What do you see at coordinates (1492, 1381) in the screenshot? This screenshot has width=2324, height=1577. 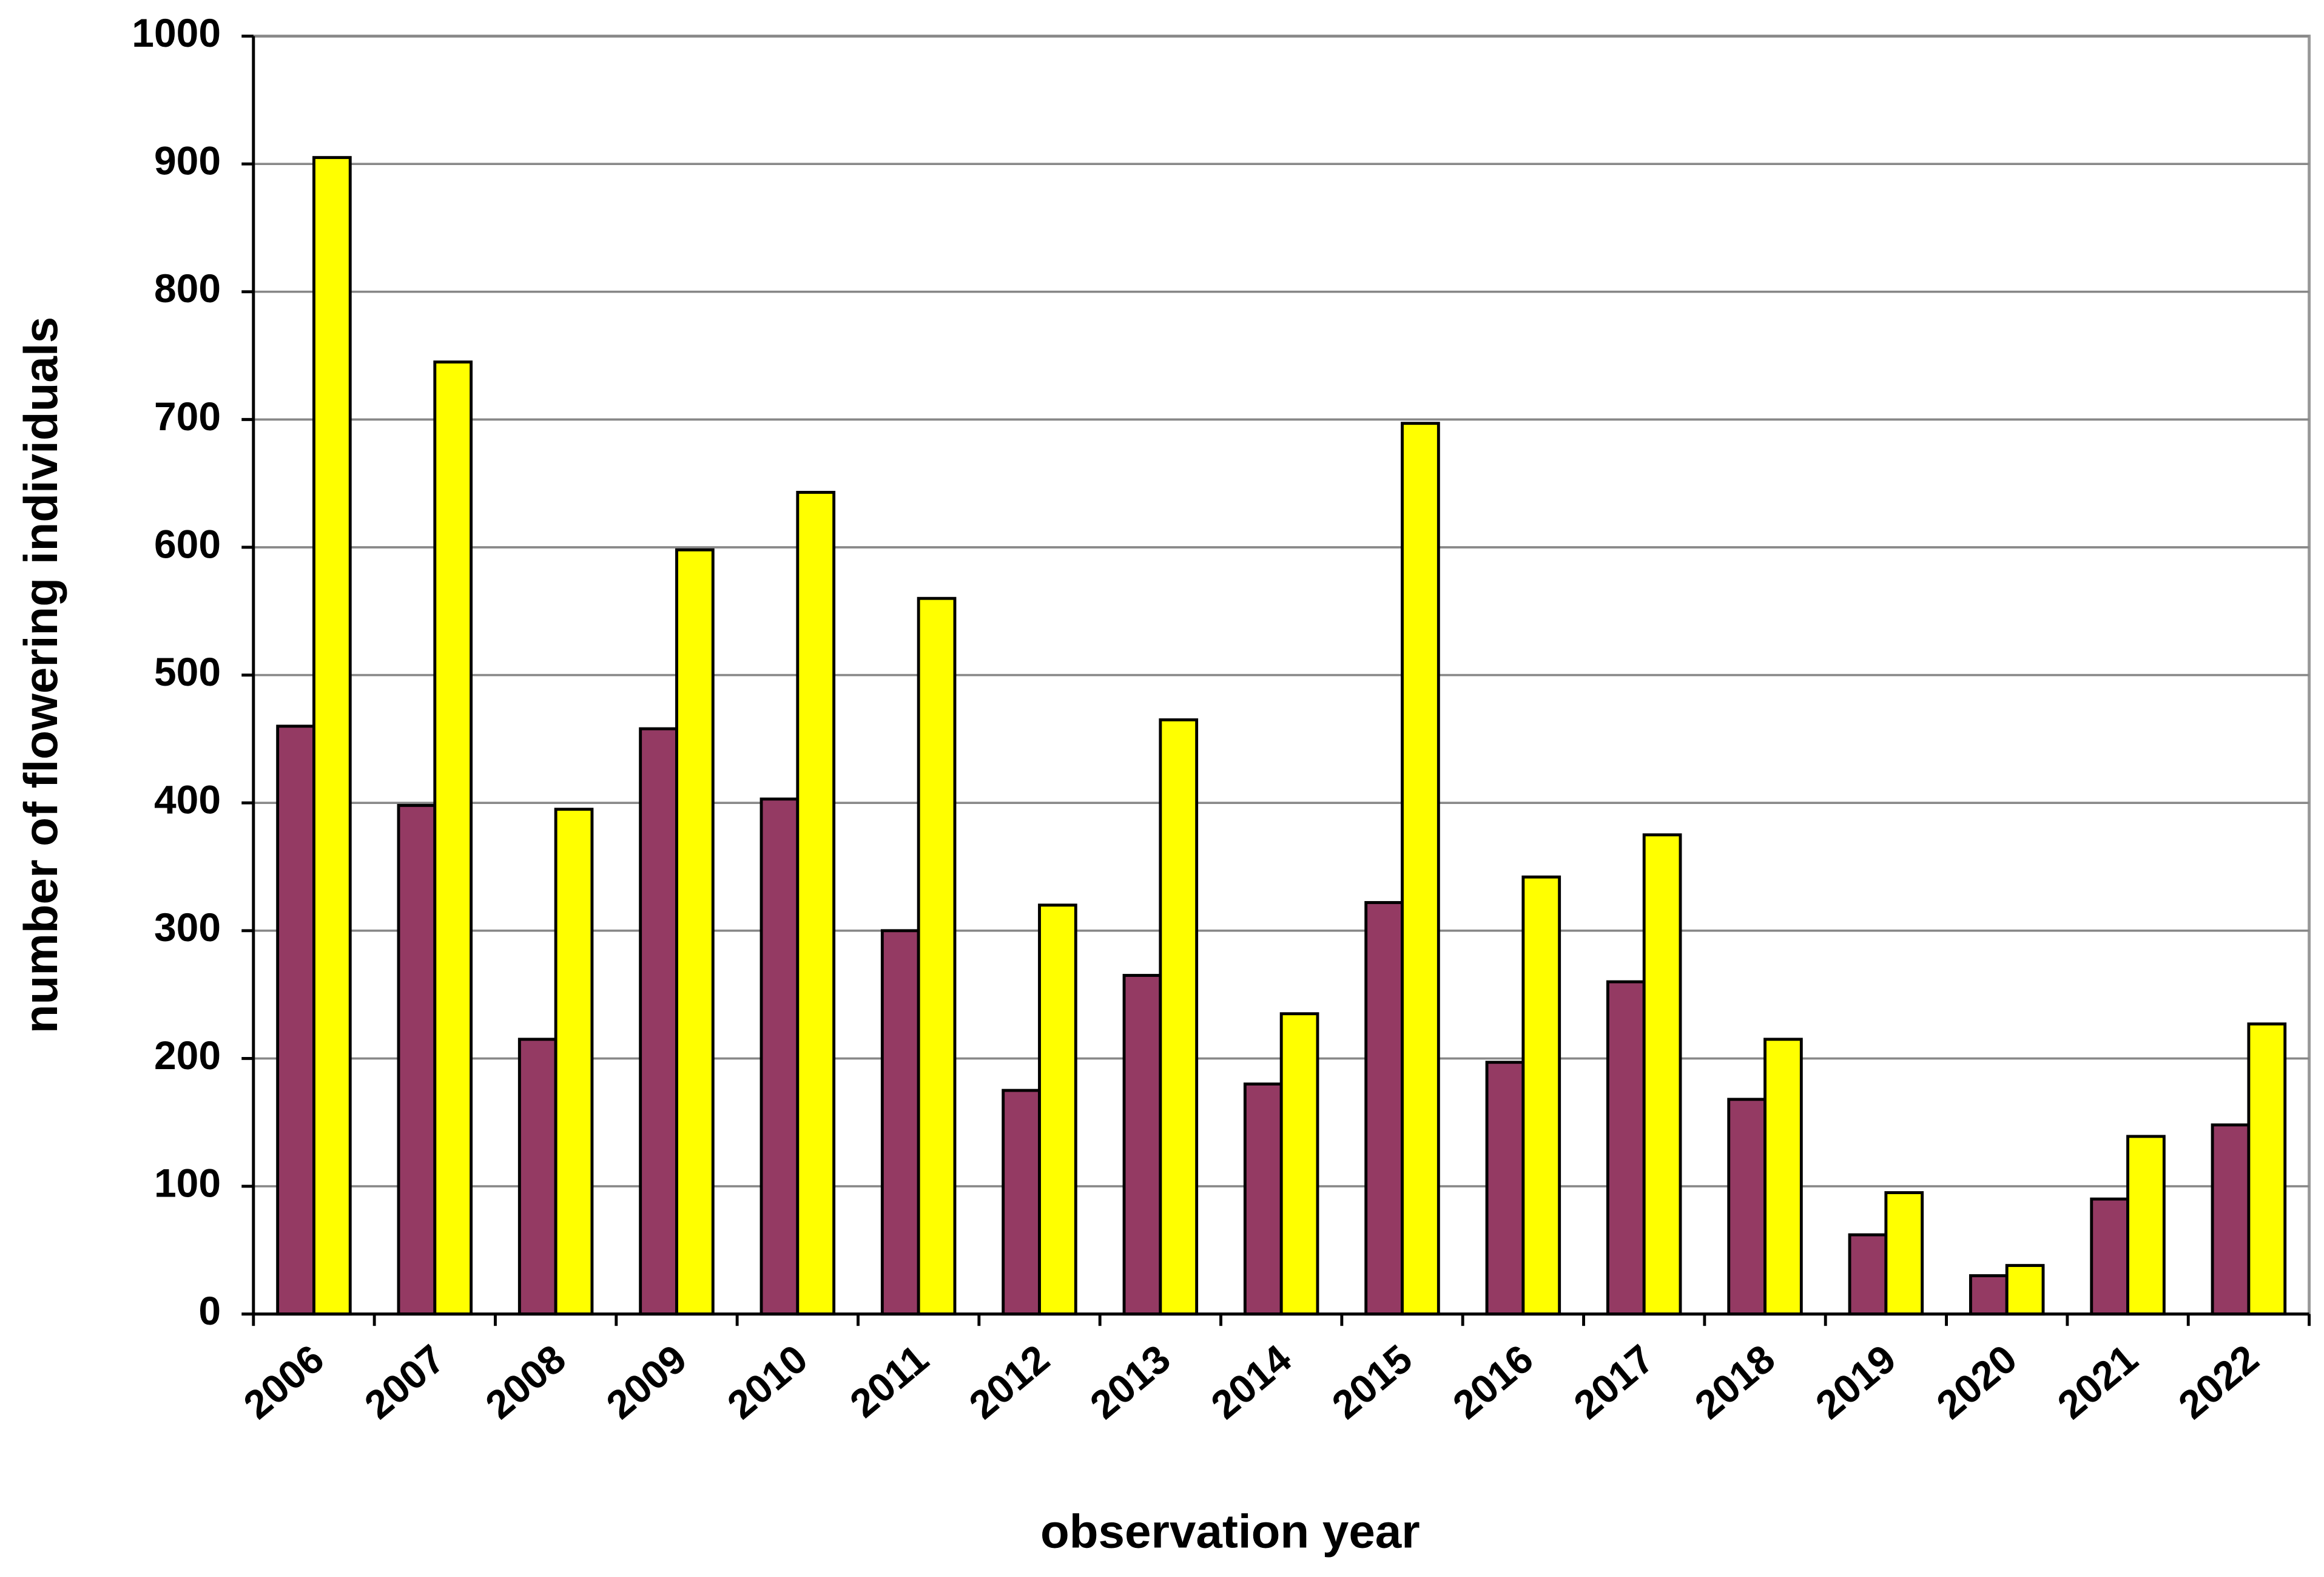 I see `x-tick-label: 2016` at bounding box center [1492, 1381].